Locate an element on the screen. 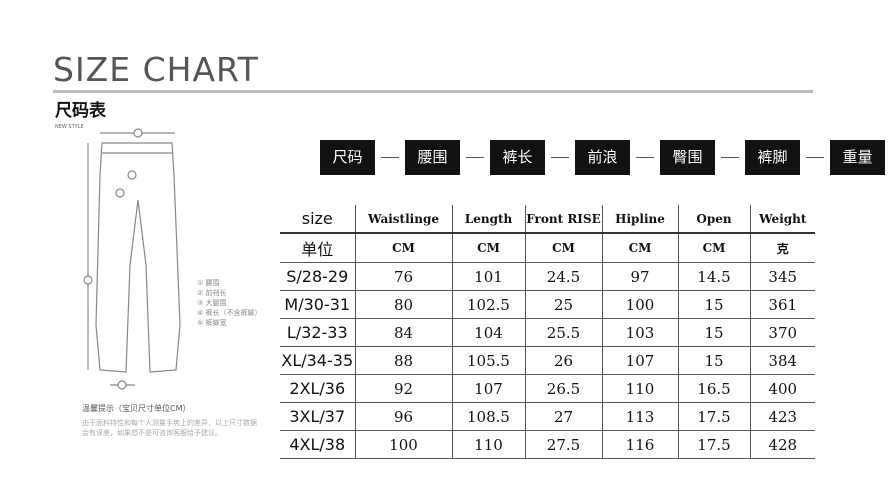 The height and width of the screenshot is (491, 894). size-cell: 2XL/36 is located at coordinates (318, 388).